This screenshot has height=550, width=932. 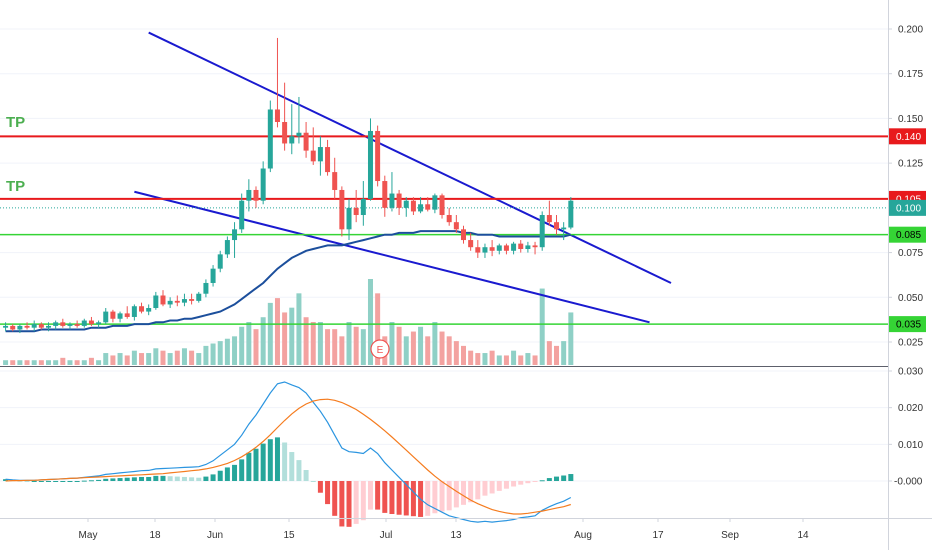 I want to click on earnings-marker-circle, so click(x=380, y=349).